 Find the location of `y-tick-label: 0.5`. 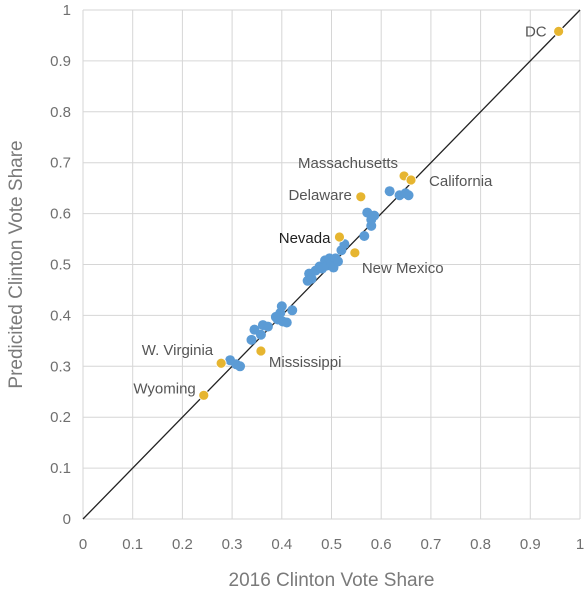

y-tick-label: 0.5 is located at coordinates (60, 265).